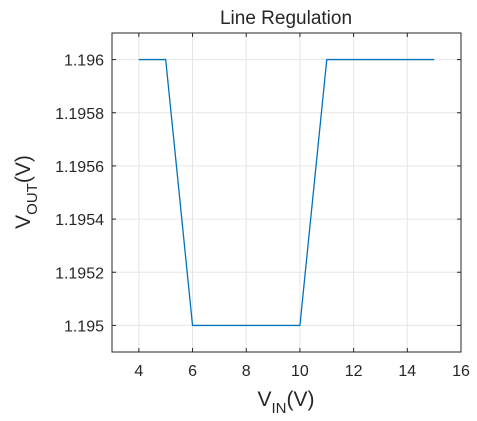 The image size is (477, 421). I want to click on y-axis-label-unit: (V), so click(23, 169).